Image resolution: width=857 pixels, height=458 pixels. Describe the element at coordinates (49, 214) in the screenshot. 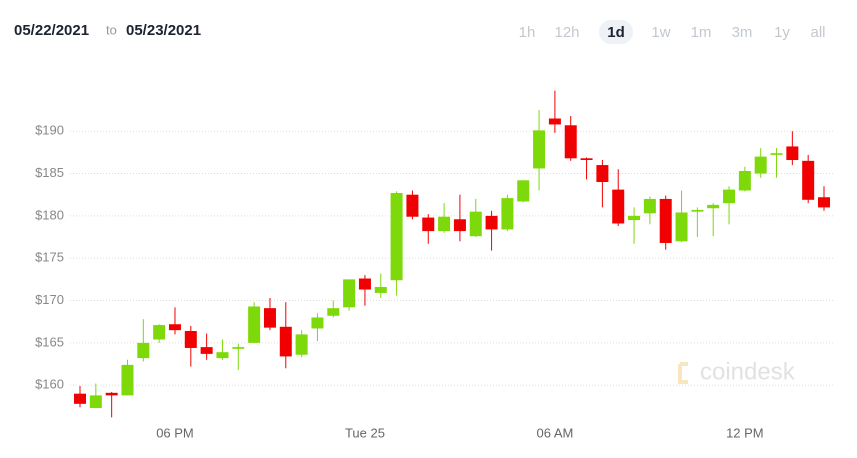

I see `y-tick-label: $180` at that location.